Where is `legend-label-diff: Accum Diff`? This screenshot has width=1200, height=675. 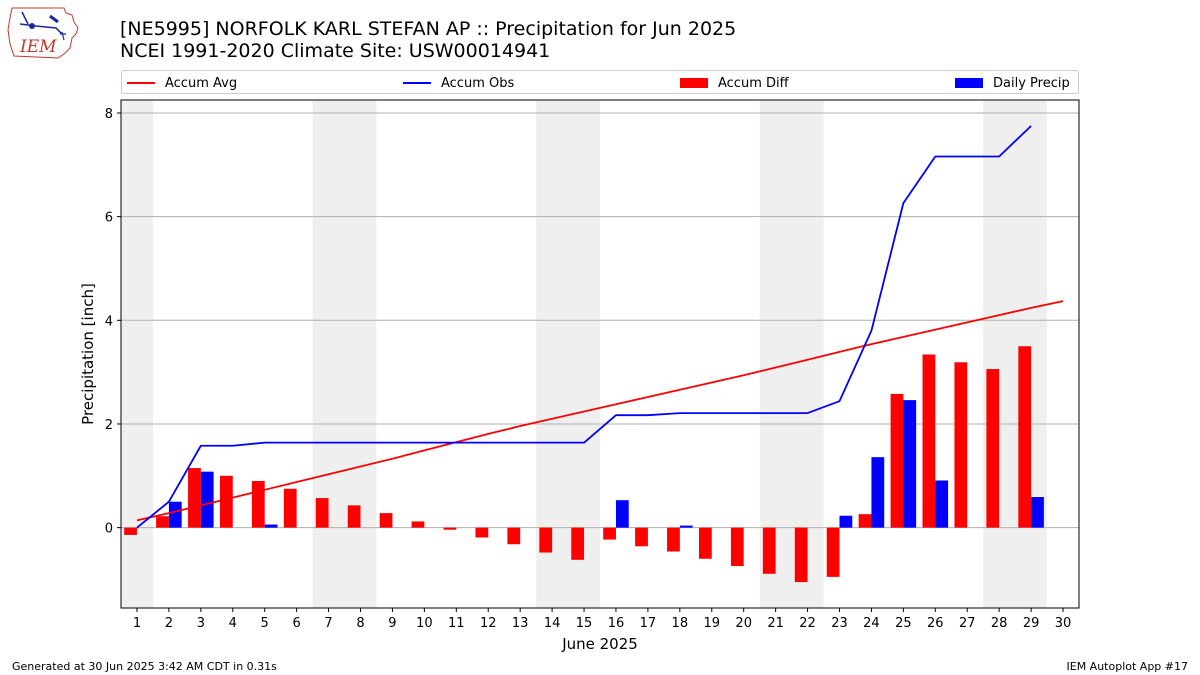 legend-label-diff: Accum Diff is located at coordinates (753, 83).